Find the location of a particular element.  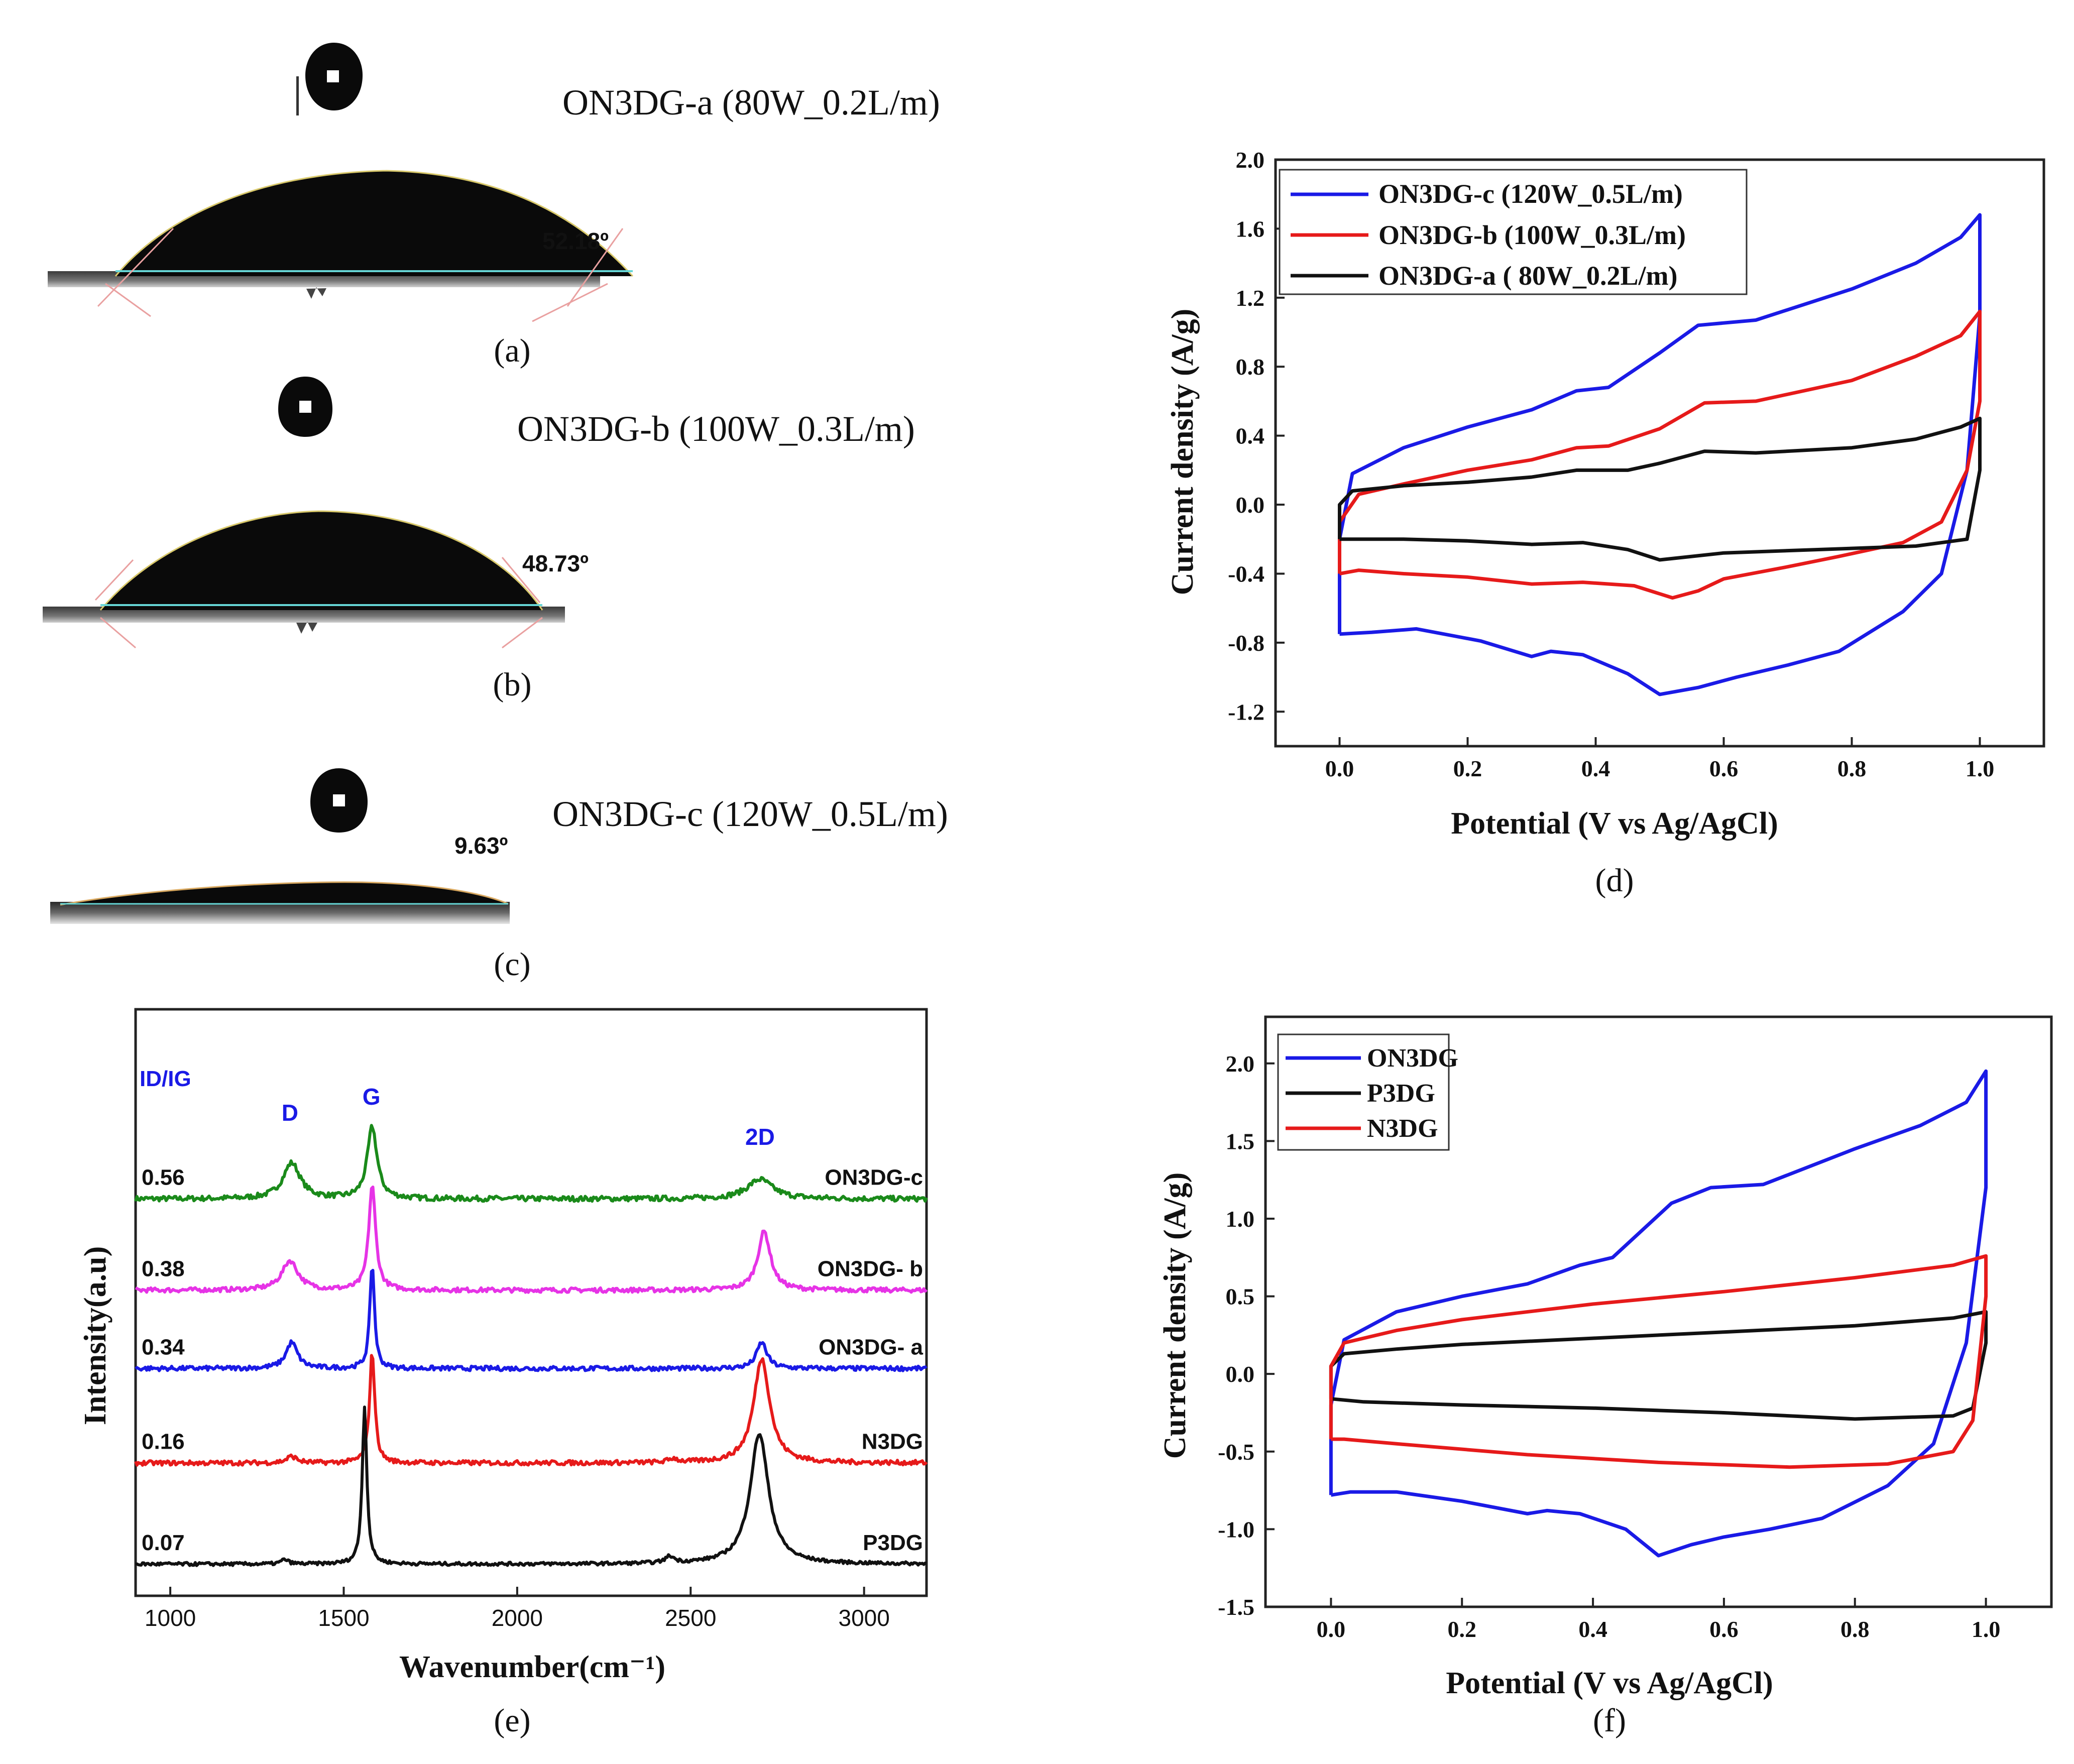

y-tick-label: 0.5 is located at coordinates (1241, 1297).